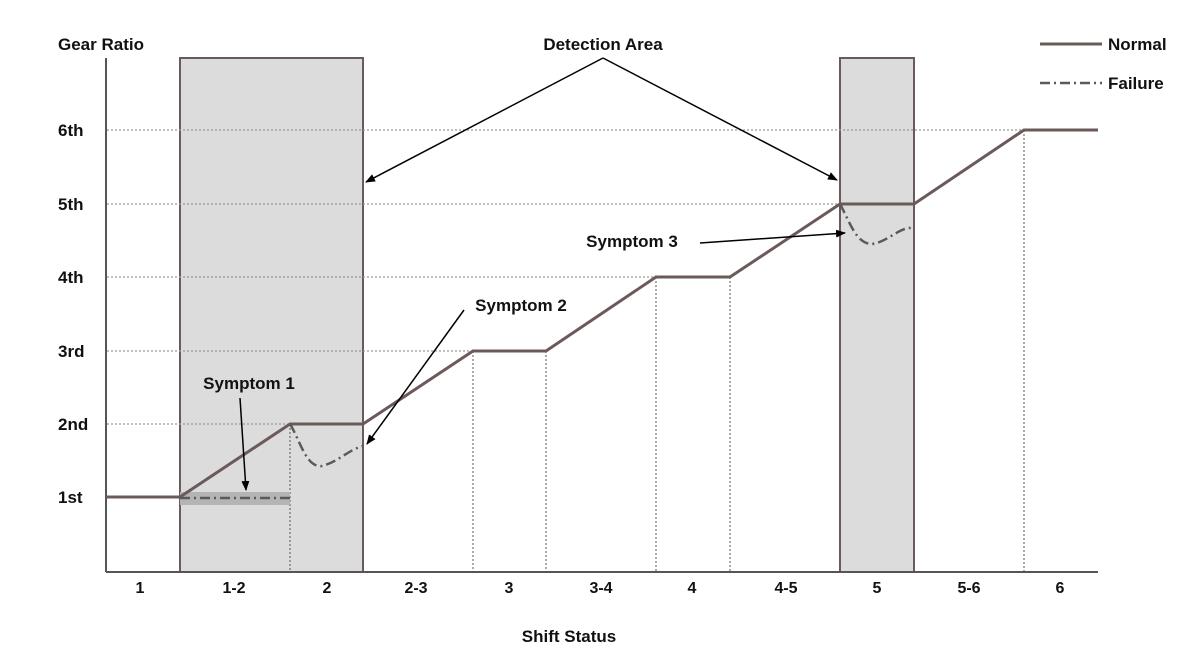  Describe the element at coordinates (415, 377) in the screenshot. I see `symptom-2-arrow` at that location.